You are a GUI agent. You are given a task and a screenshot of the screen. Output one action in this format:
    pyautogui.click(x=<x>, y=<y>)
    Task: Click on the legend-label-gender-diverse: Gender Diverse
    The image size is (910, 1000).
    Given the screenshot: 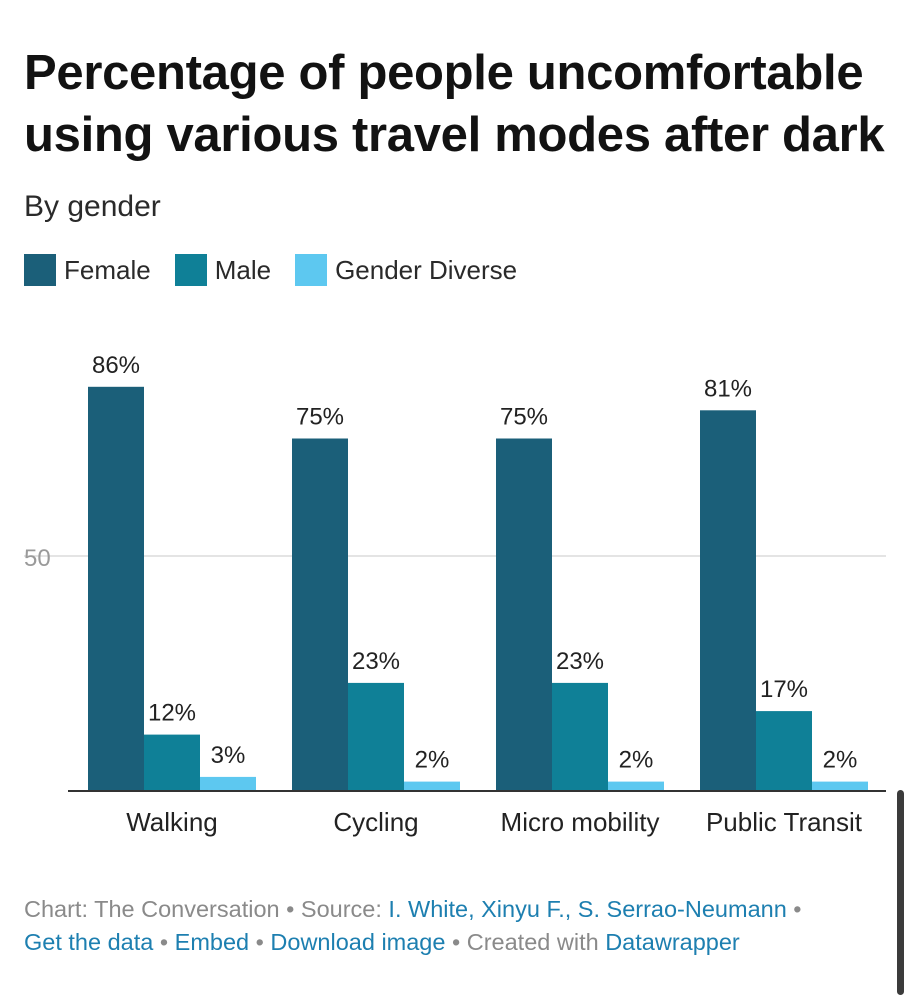 What is the action you would take?
    pyautogui.click(x=426, y=269)
    